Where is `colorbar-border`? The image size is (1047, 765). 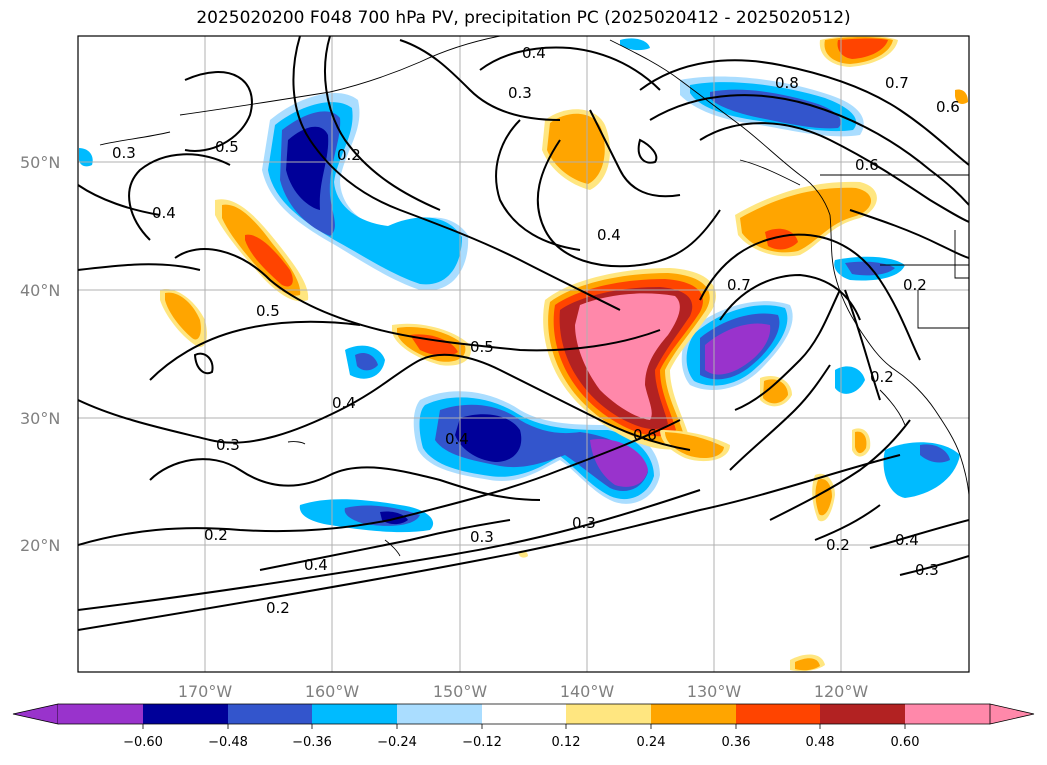
colorbar-border is located at coordinates (524, 714).